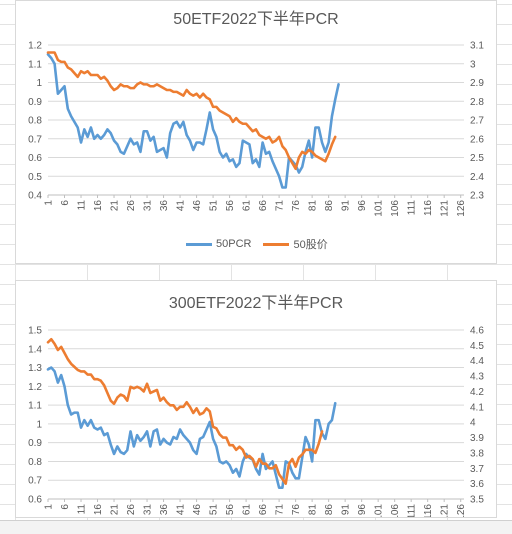 The height and width of the screenshot is (534, 512). What do you see at coordinates (35, 177) in the screenshot?
I see `y-left-tick-label: 0.5` at bounding box center [35, 177].